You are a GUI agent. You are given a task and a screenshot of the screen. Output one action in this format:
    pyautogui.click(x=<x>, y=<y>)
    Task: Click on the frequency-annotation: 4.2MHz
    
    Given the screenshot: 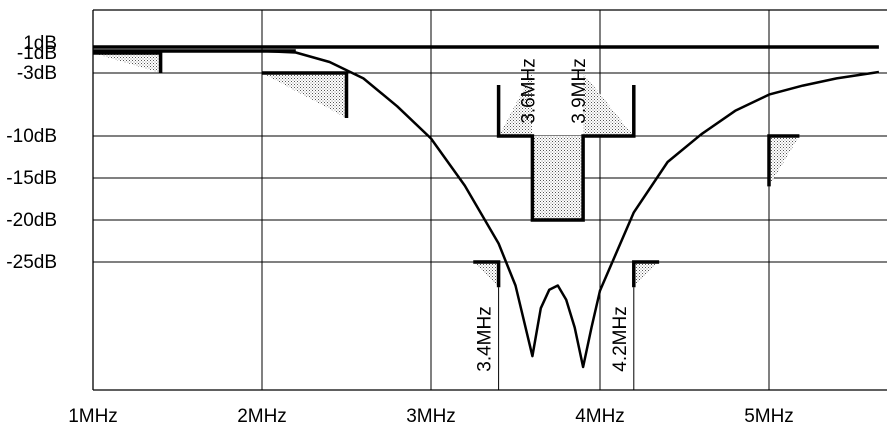 What is the action you would take?
    pyautogui.click(x=620, y=338)
    